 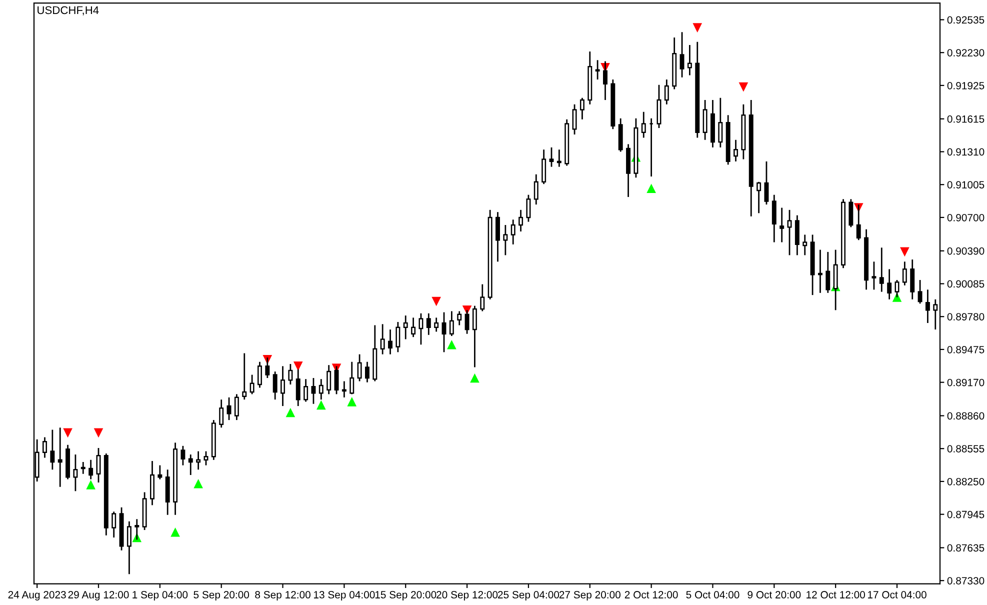 What do you see at coordinates (965, 548) in the screenshot?
I see `y-tick-label: 0.87635` at bounding box center [965, 548].